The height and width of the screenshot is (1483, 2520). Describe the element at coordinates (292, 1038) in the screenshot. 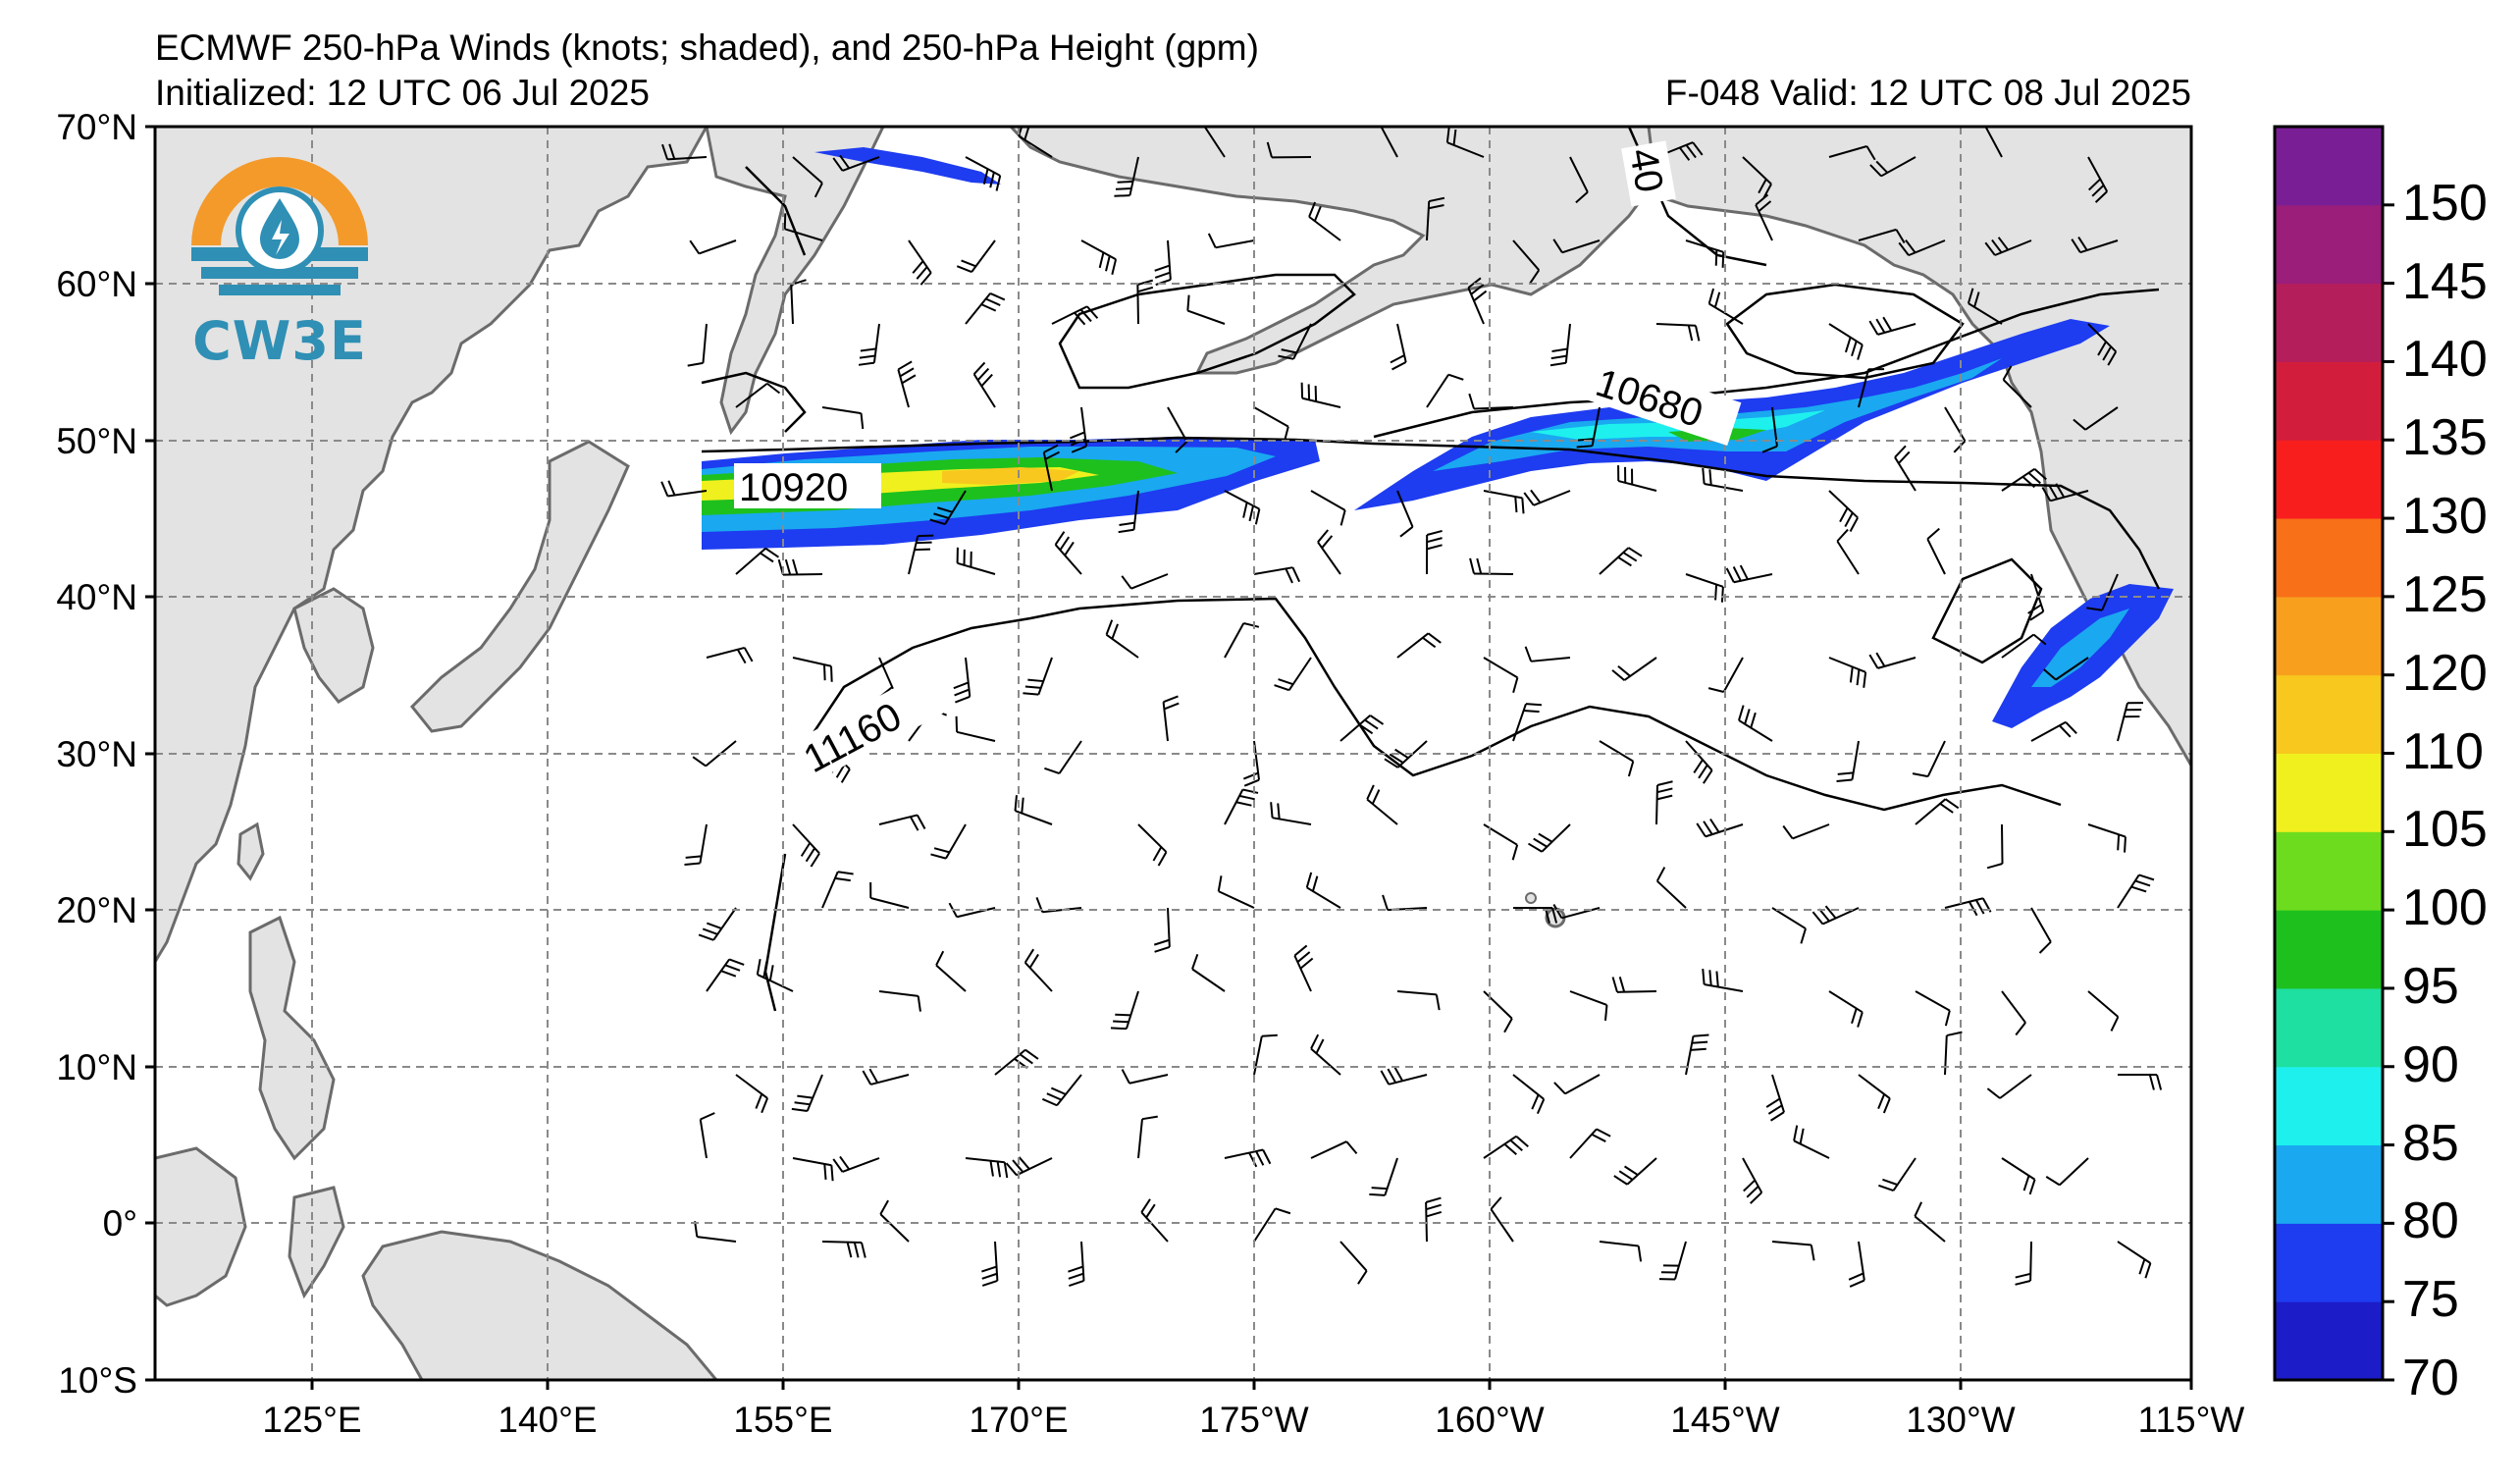

I see `land-philippines` at that location.